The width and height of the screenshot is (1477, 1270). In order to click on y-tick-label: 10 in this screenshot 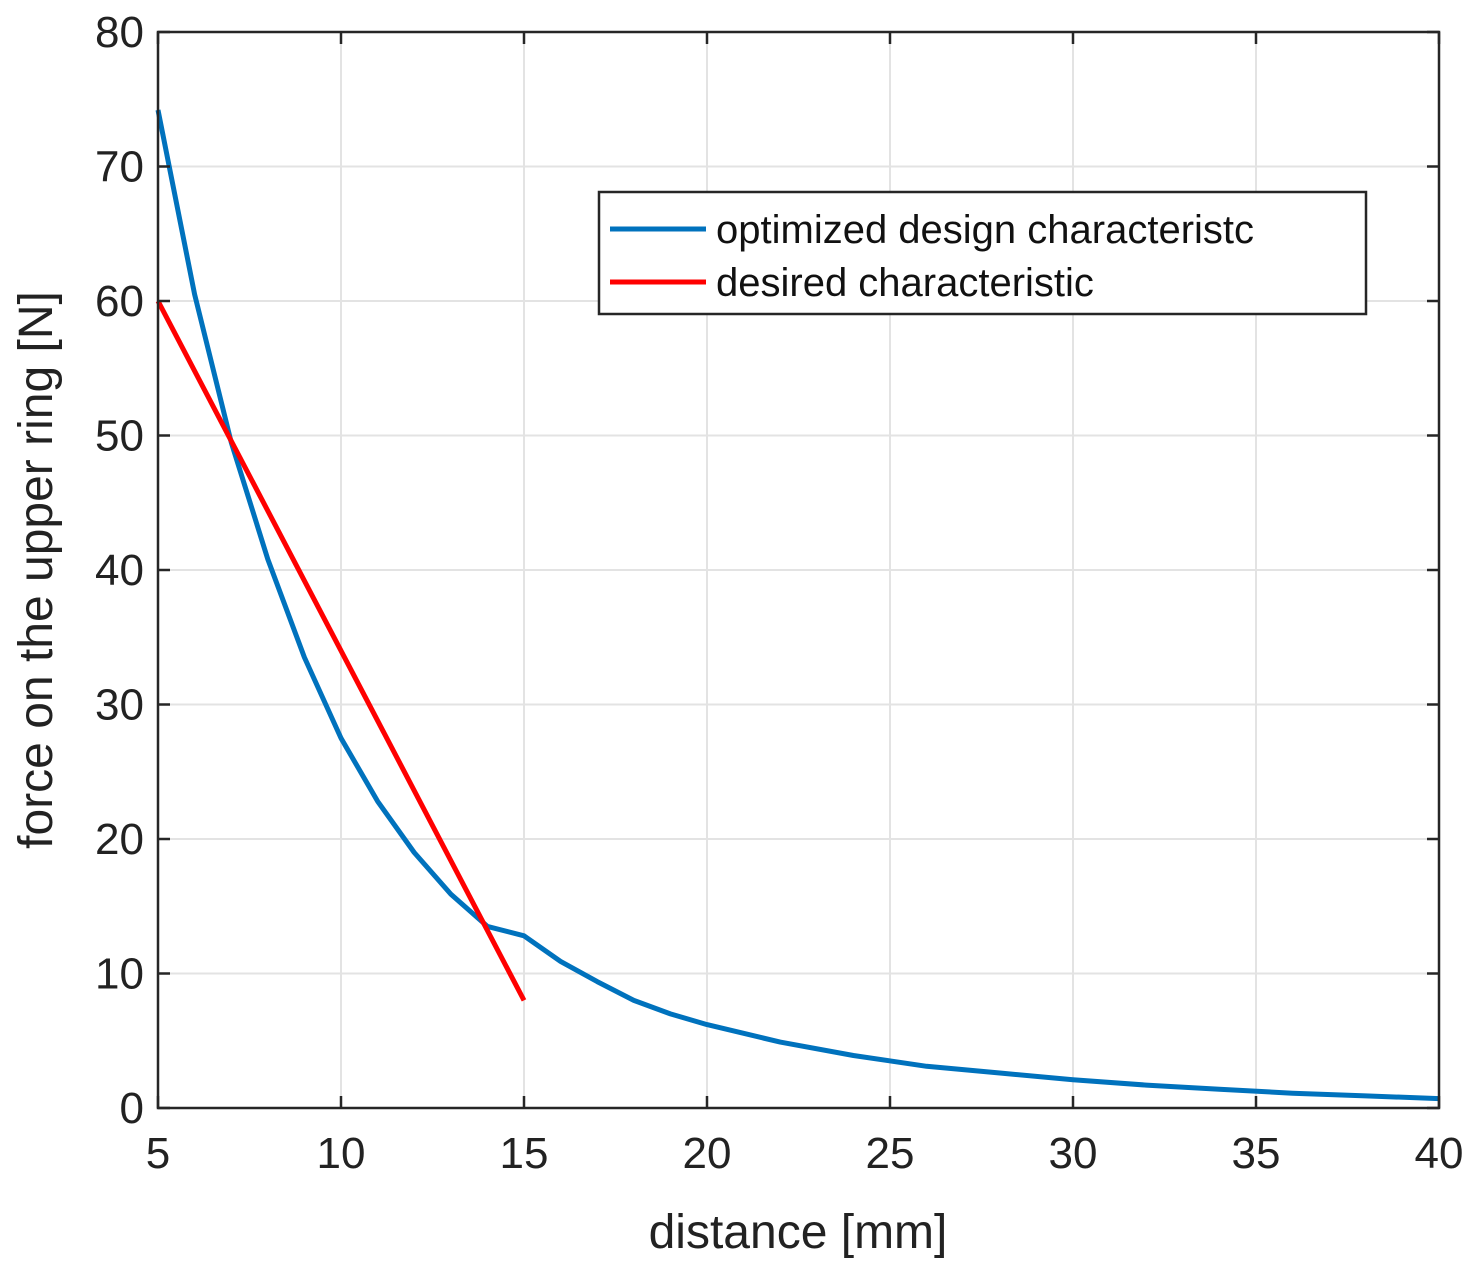, I will do `click(119, 974)`.